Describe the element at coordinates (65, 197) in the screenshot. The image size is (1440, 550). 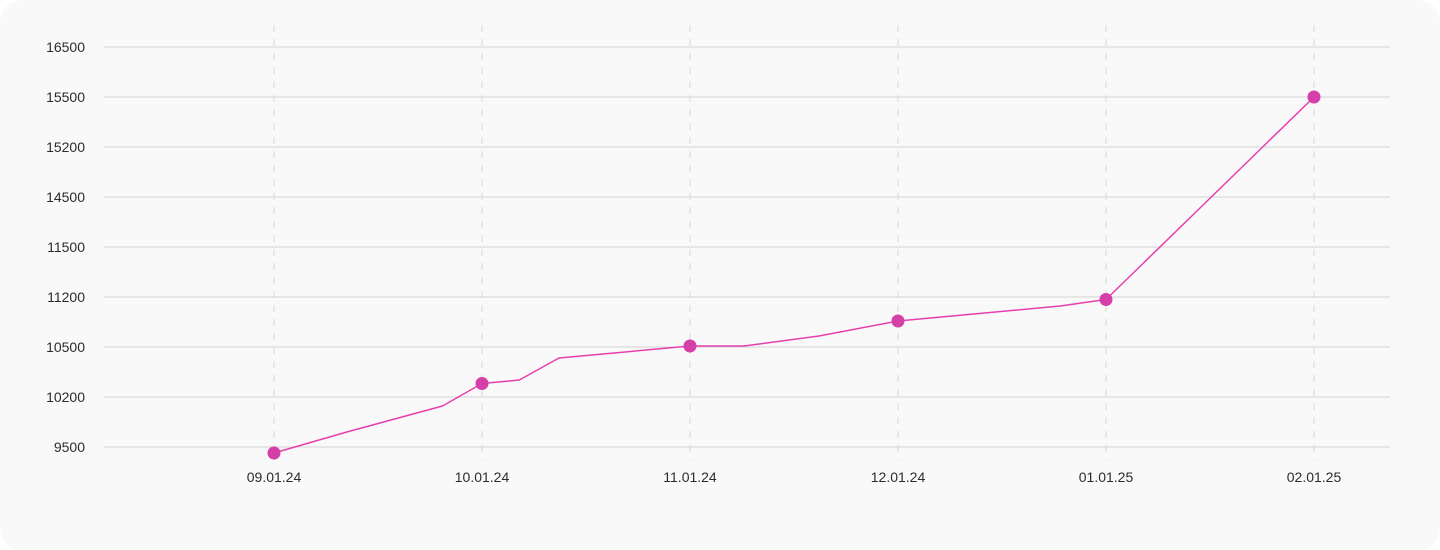
I see `y-tick-label: 14500` at that location.